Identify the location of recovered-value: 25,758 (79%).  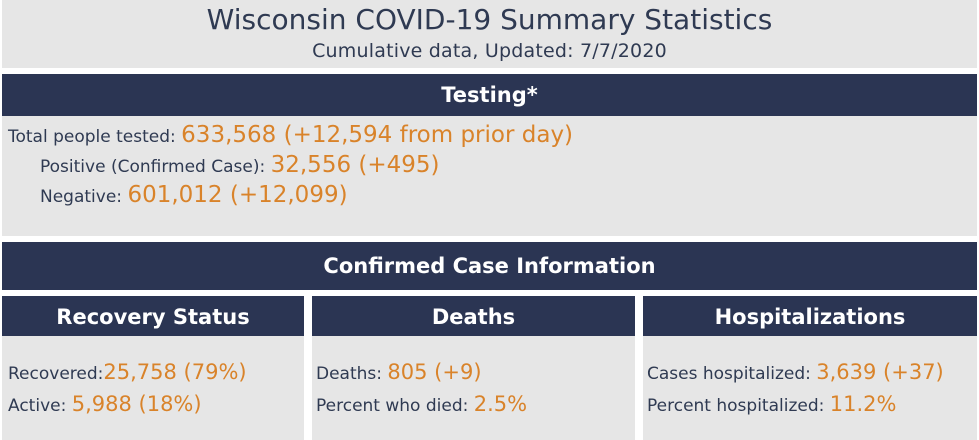
(175, 372).